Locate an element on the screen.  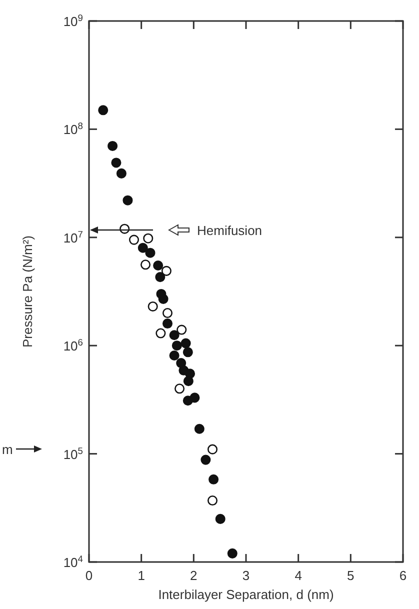
x-tick-label: 3 is located at coordinates (246, 575).